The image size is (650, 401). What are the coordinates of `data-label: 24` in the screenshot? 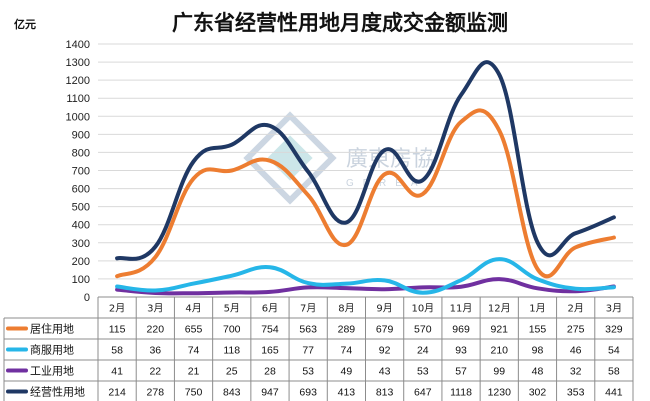 It's located at (423, 351).